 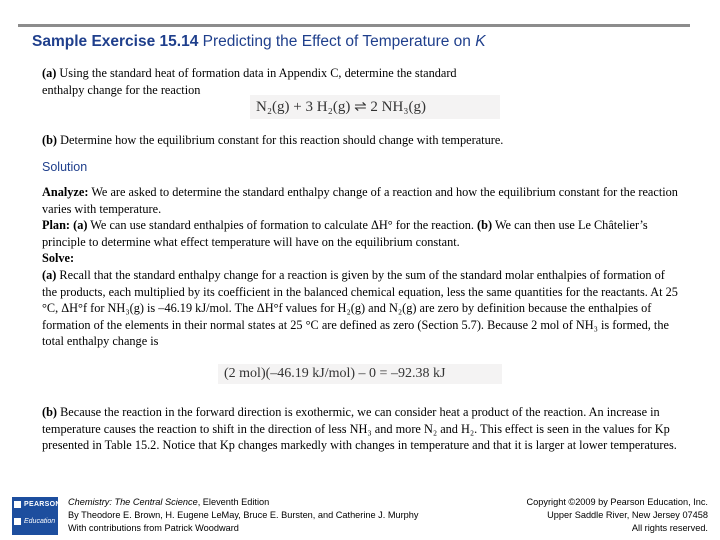 I want to click on solve-a-tag: (a), so click(x=49, y=274).